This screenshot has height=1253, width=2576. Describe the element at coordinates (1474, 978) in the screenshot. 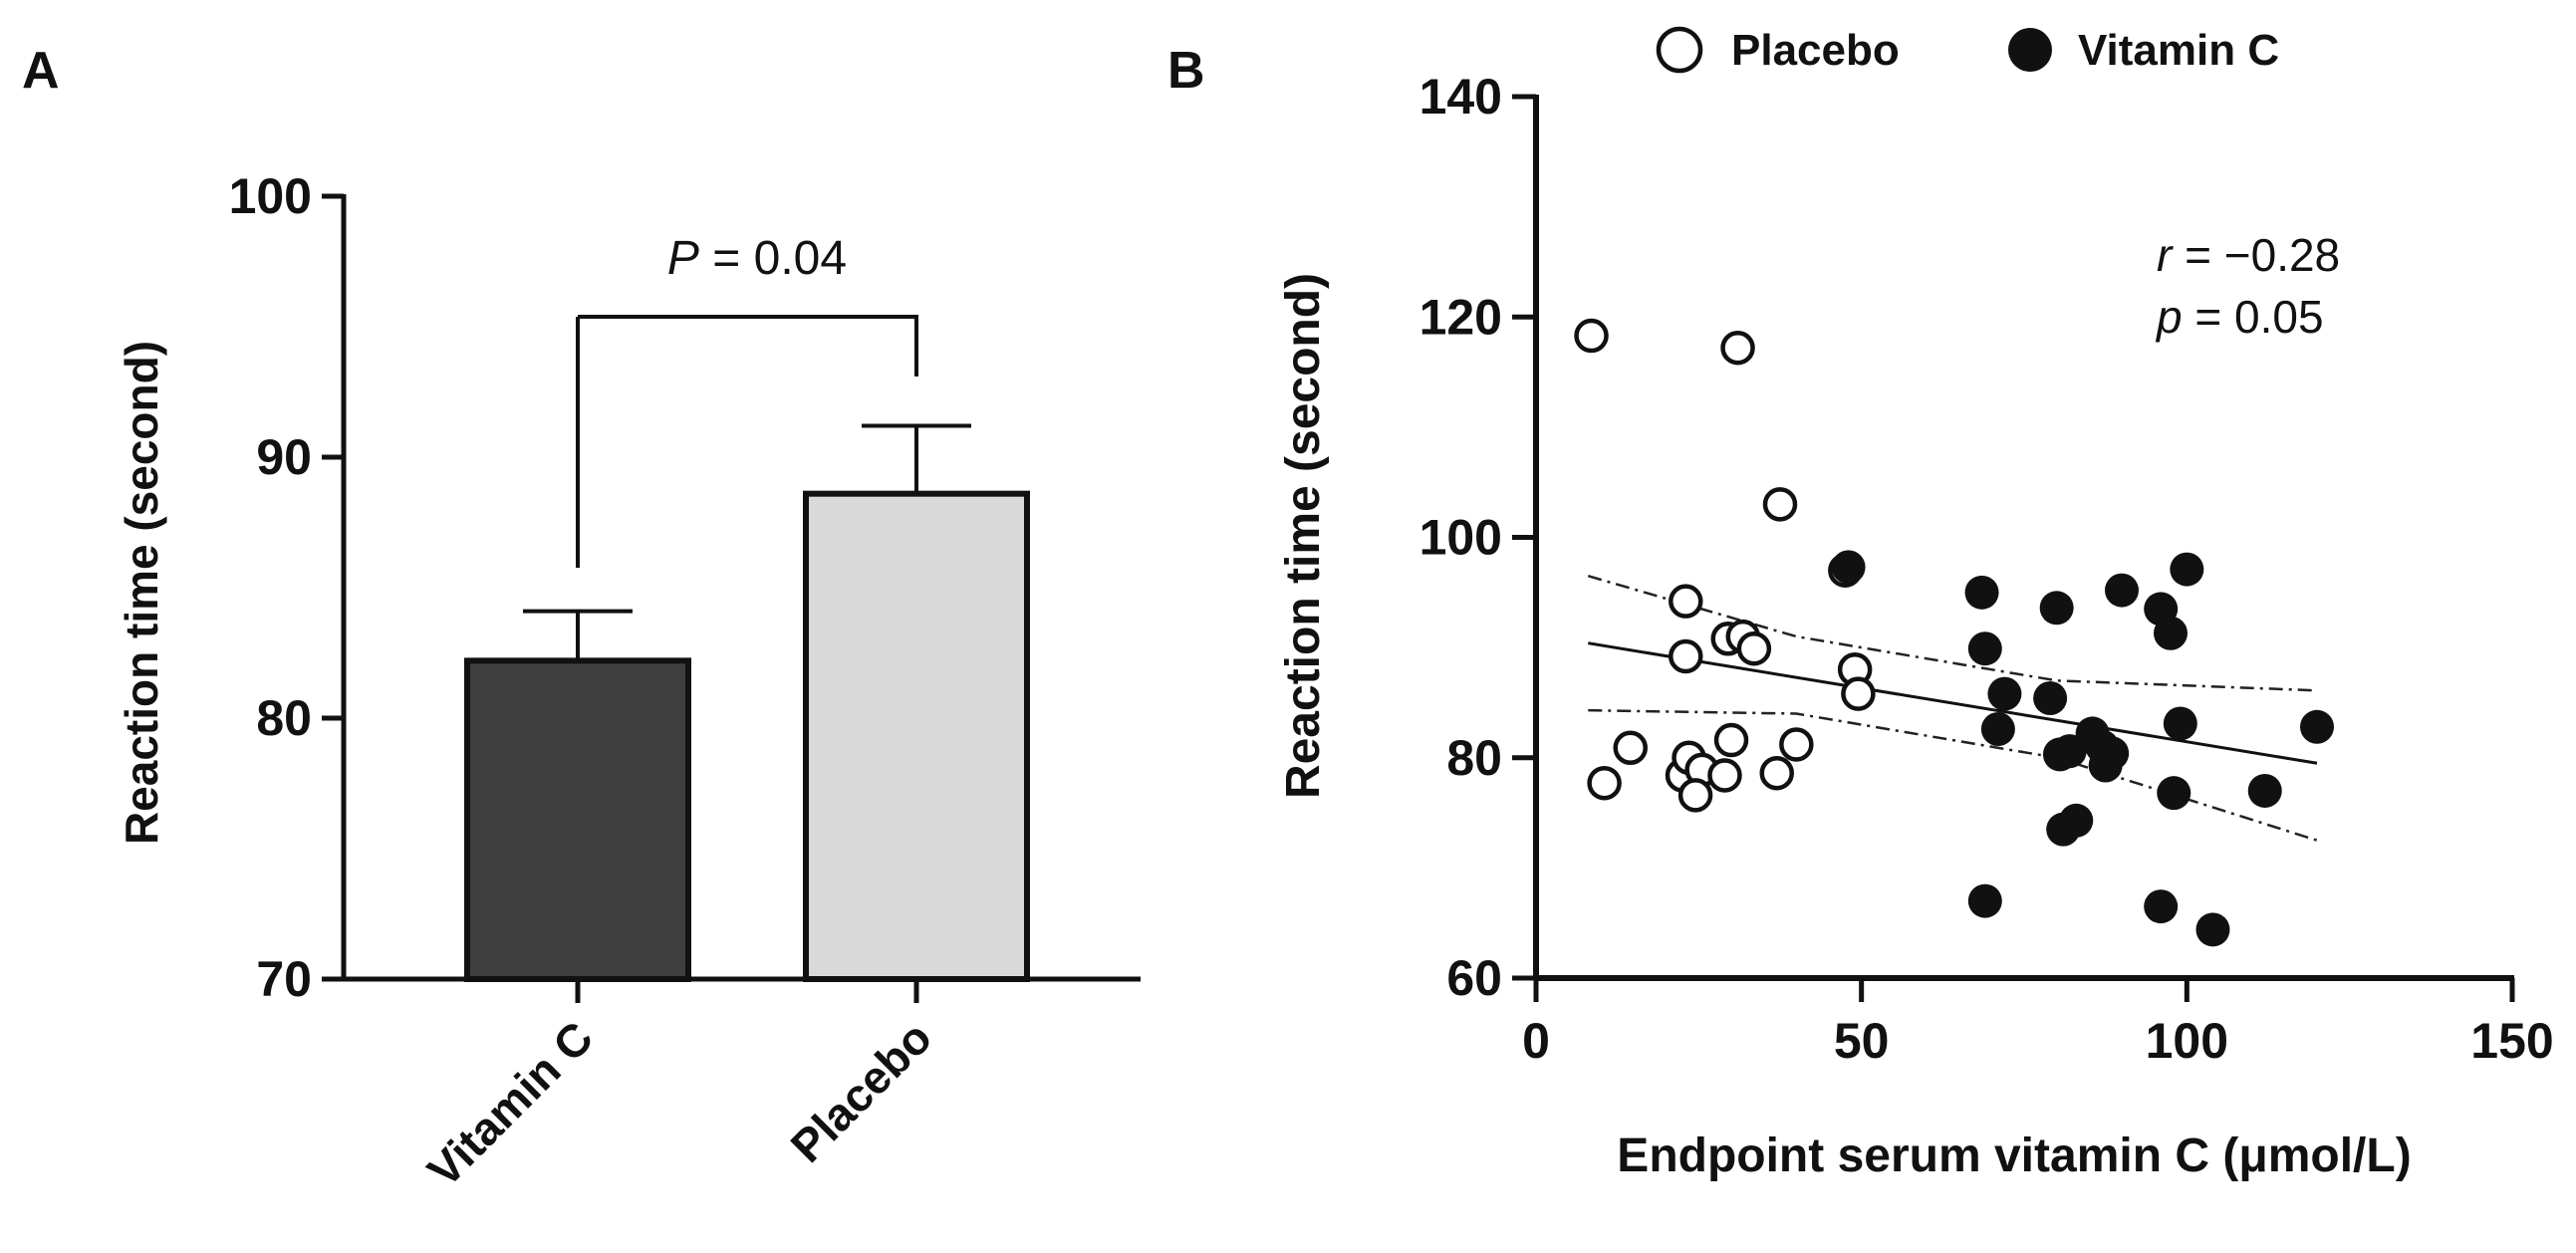

I see `y-tick-label-60: 60` at that location.